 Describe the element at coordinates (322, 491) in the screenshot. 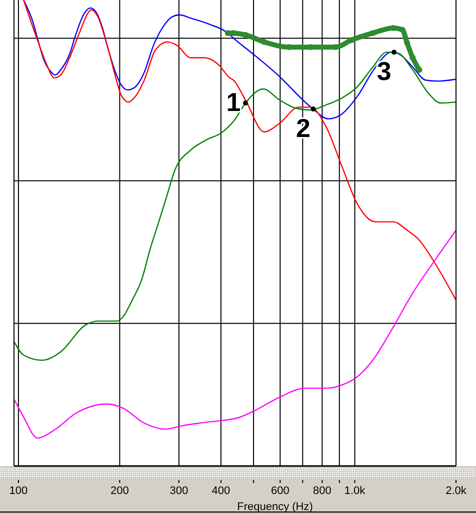

I see `x-tick-label: 800` at that location.